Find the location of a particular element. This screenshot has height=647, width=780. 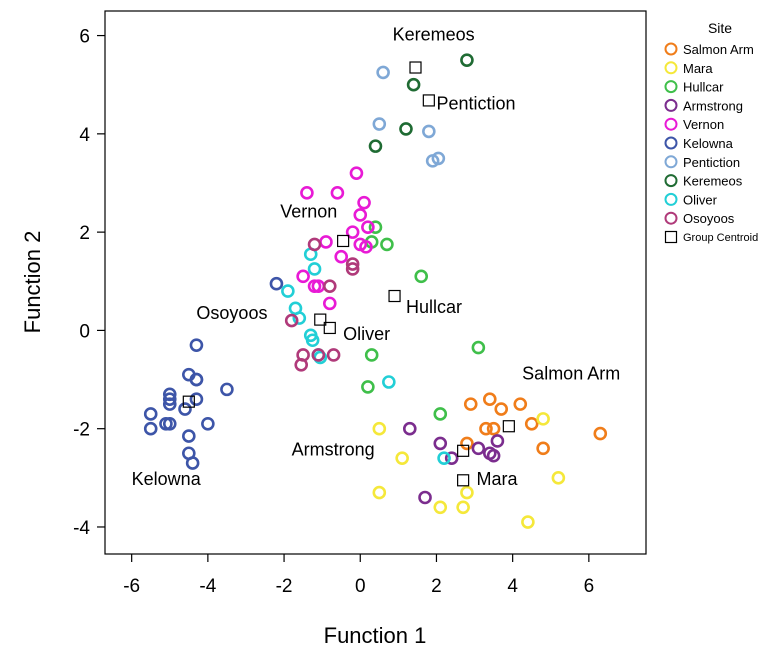

legend-marker-vernon is located at coordinates (671, 124).